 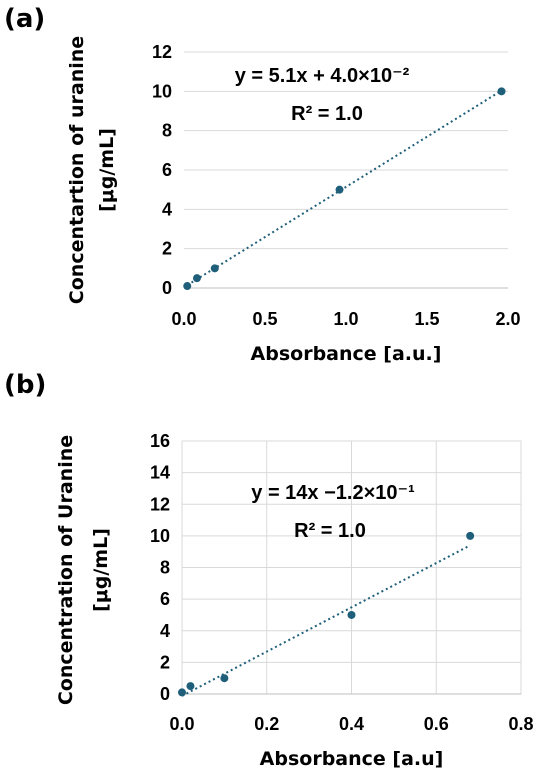 What do you see at coordinates (77, 170) in the screenshot?
I see `y-axis-title: Concentartion of uranine` at bounding box center [77, 170].